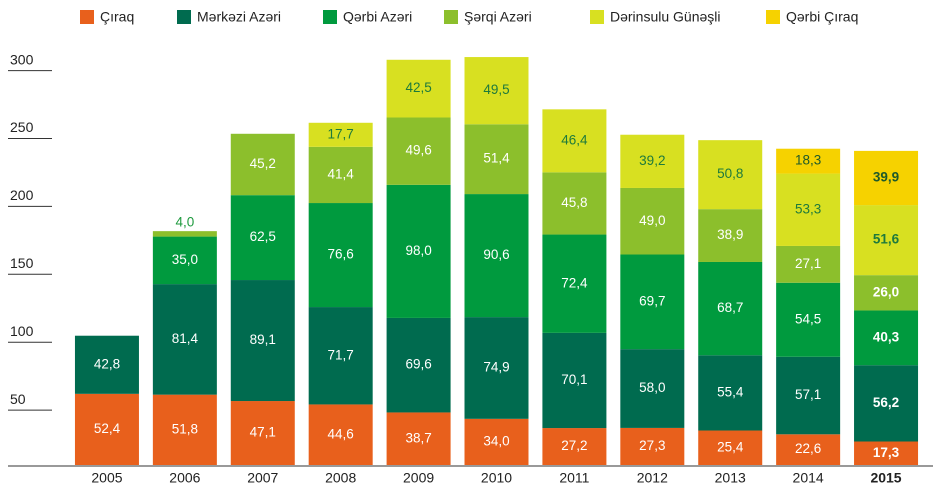  What do you see at coordinates (22, 195) in the screenshot?
I see `y-tick-label: 200` at bounding box center [22, 195].